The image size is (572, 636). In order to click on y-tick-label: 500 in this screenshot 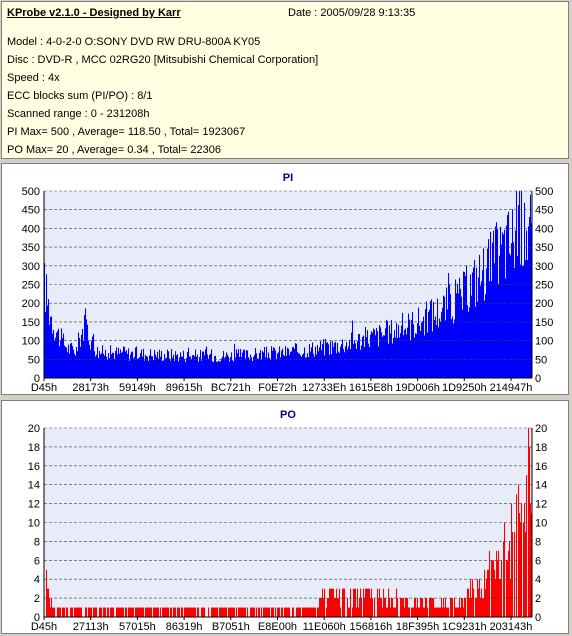, I will do `click(31, 192)`.